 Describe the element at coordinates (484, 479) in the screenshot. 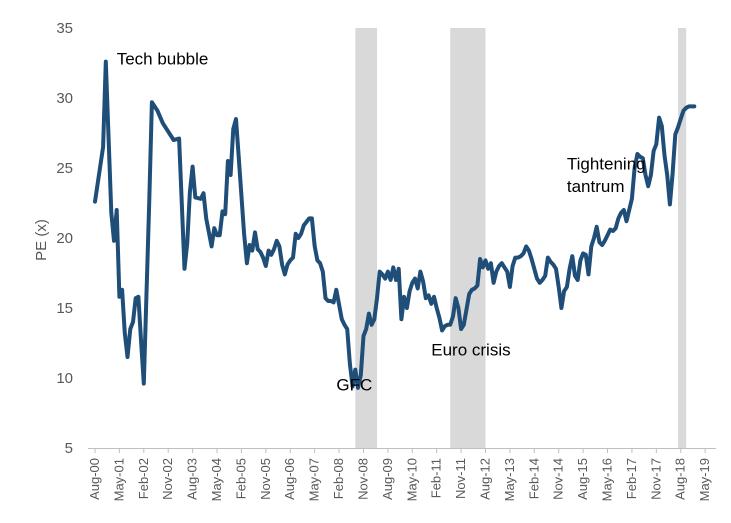

I see `x-tick-label: Aug-12` at that location.